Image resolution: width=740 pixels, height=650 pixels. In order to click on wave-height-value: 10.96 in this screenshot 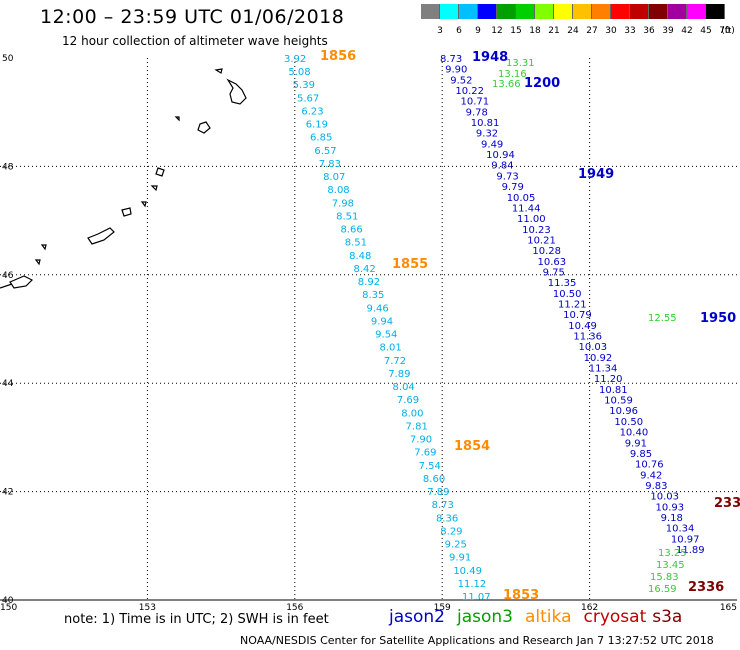, I will do `click(623, 411)`.